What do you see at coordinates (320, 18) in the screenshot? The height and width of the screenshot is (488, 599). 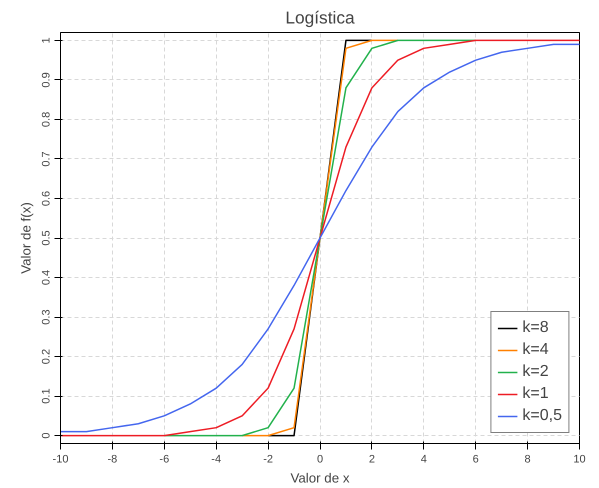 I see `chart-title: Logística` at bounding box center [320, 18].